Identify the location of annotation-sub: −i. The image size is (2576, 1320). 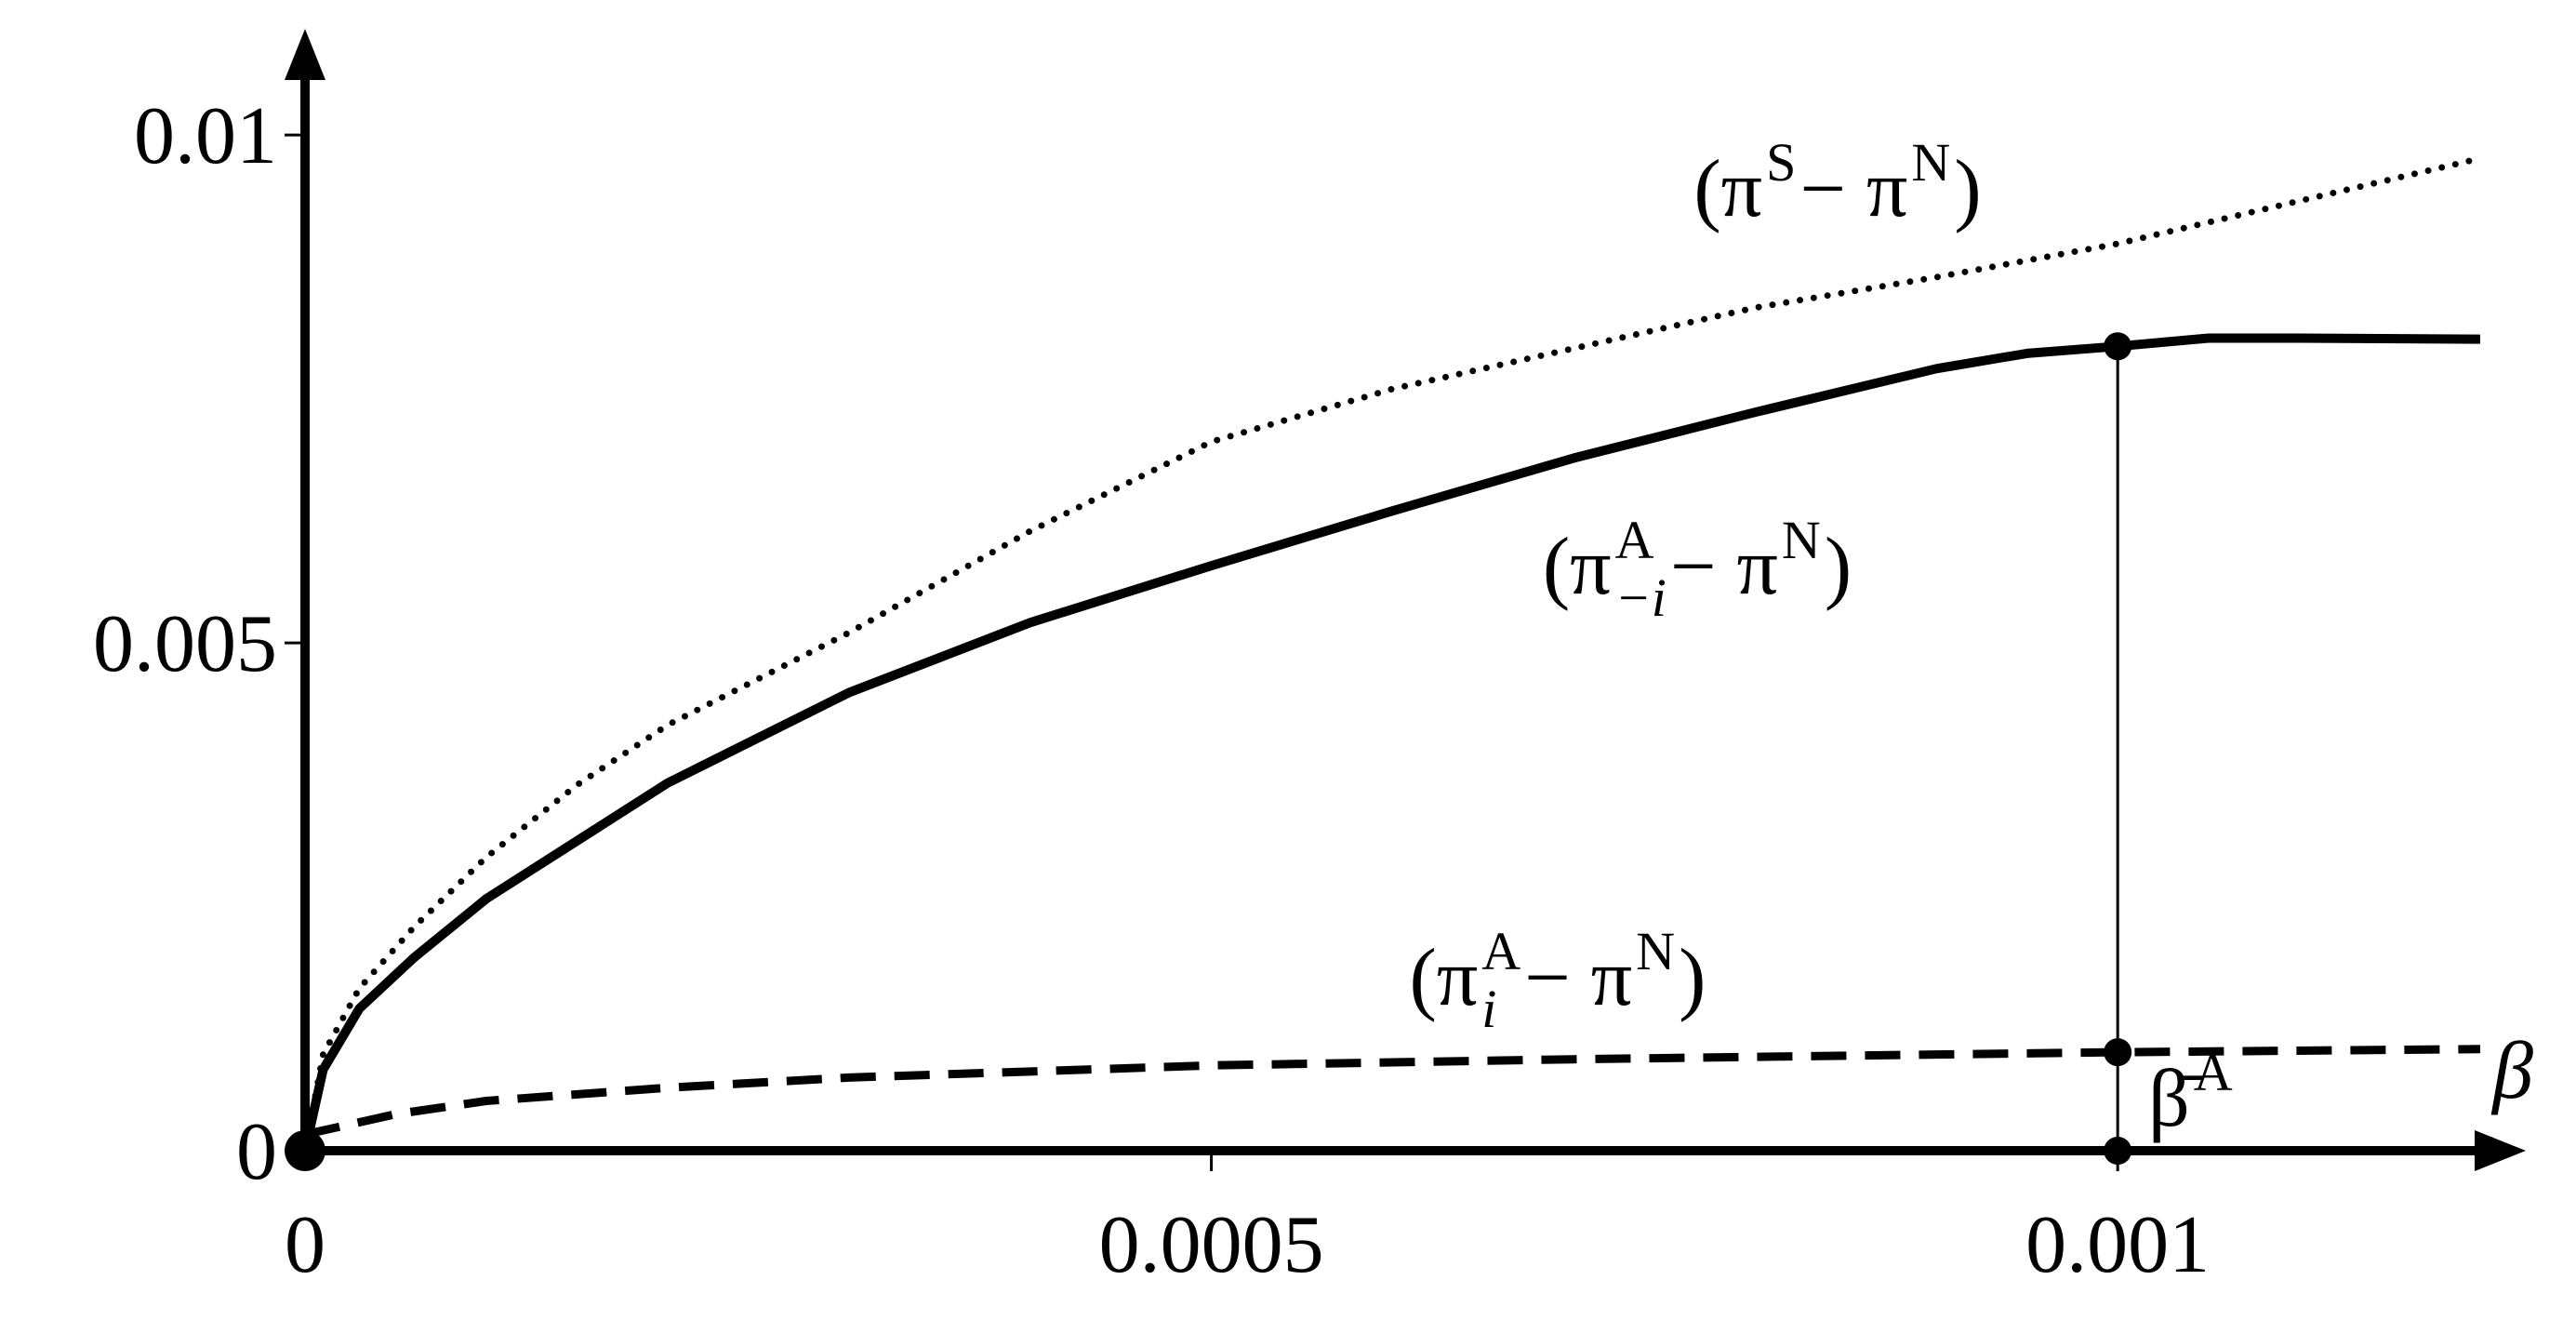
(1640, 597).